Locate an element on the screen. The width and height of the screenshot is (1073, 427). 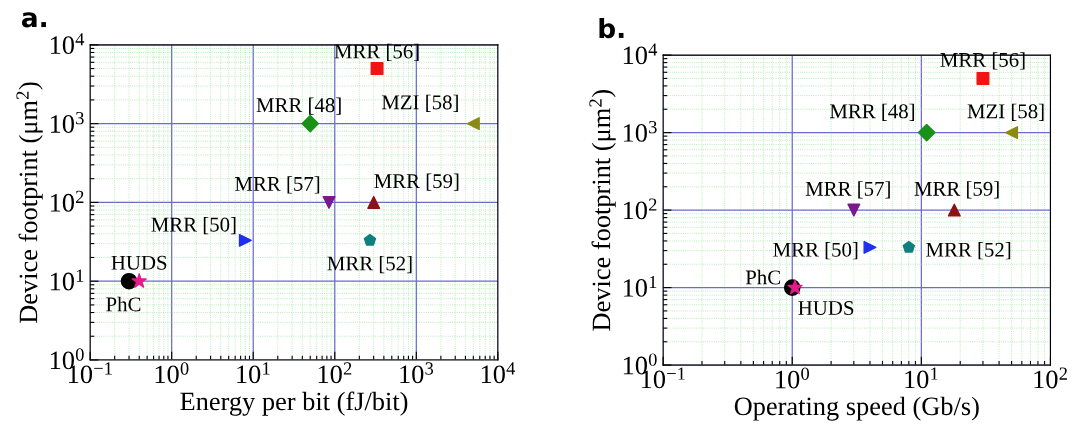
x-axis-title: Operating speed (Gb/s) is located at coordinates (856, 408).